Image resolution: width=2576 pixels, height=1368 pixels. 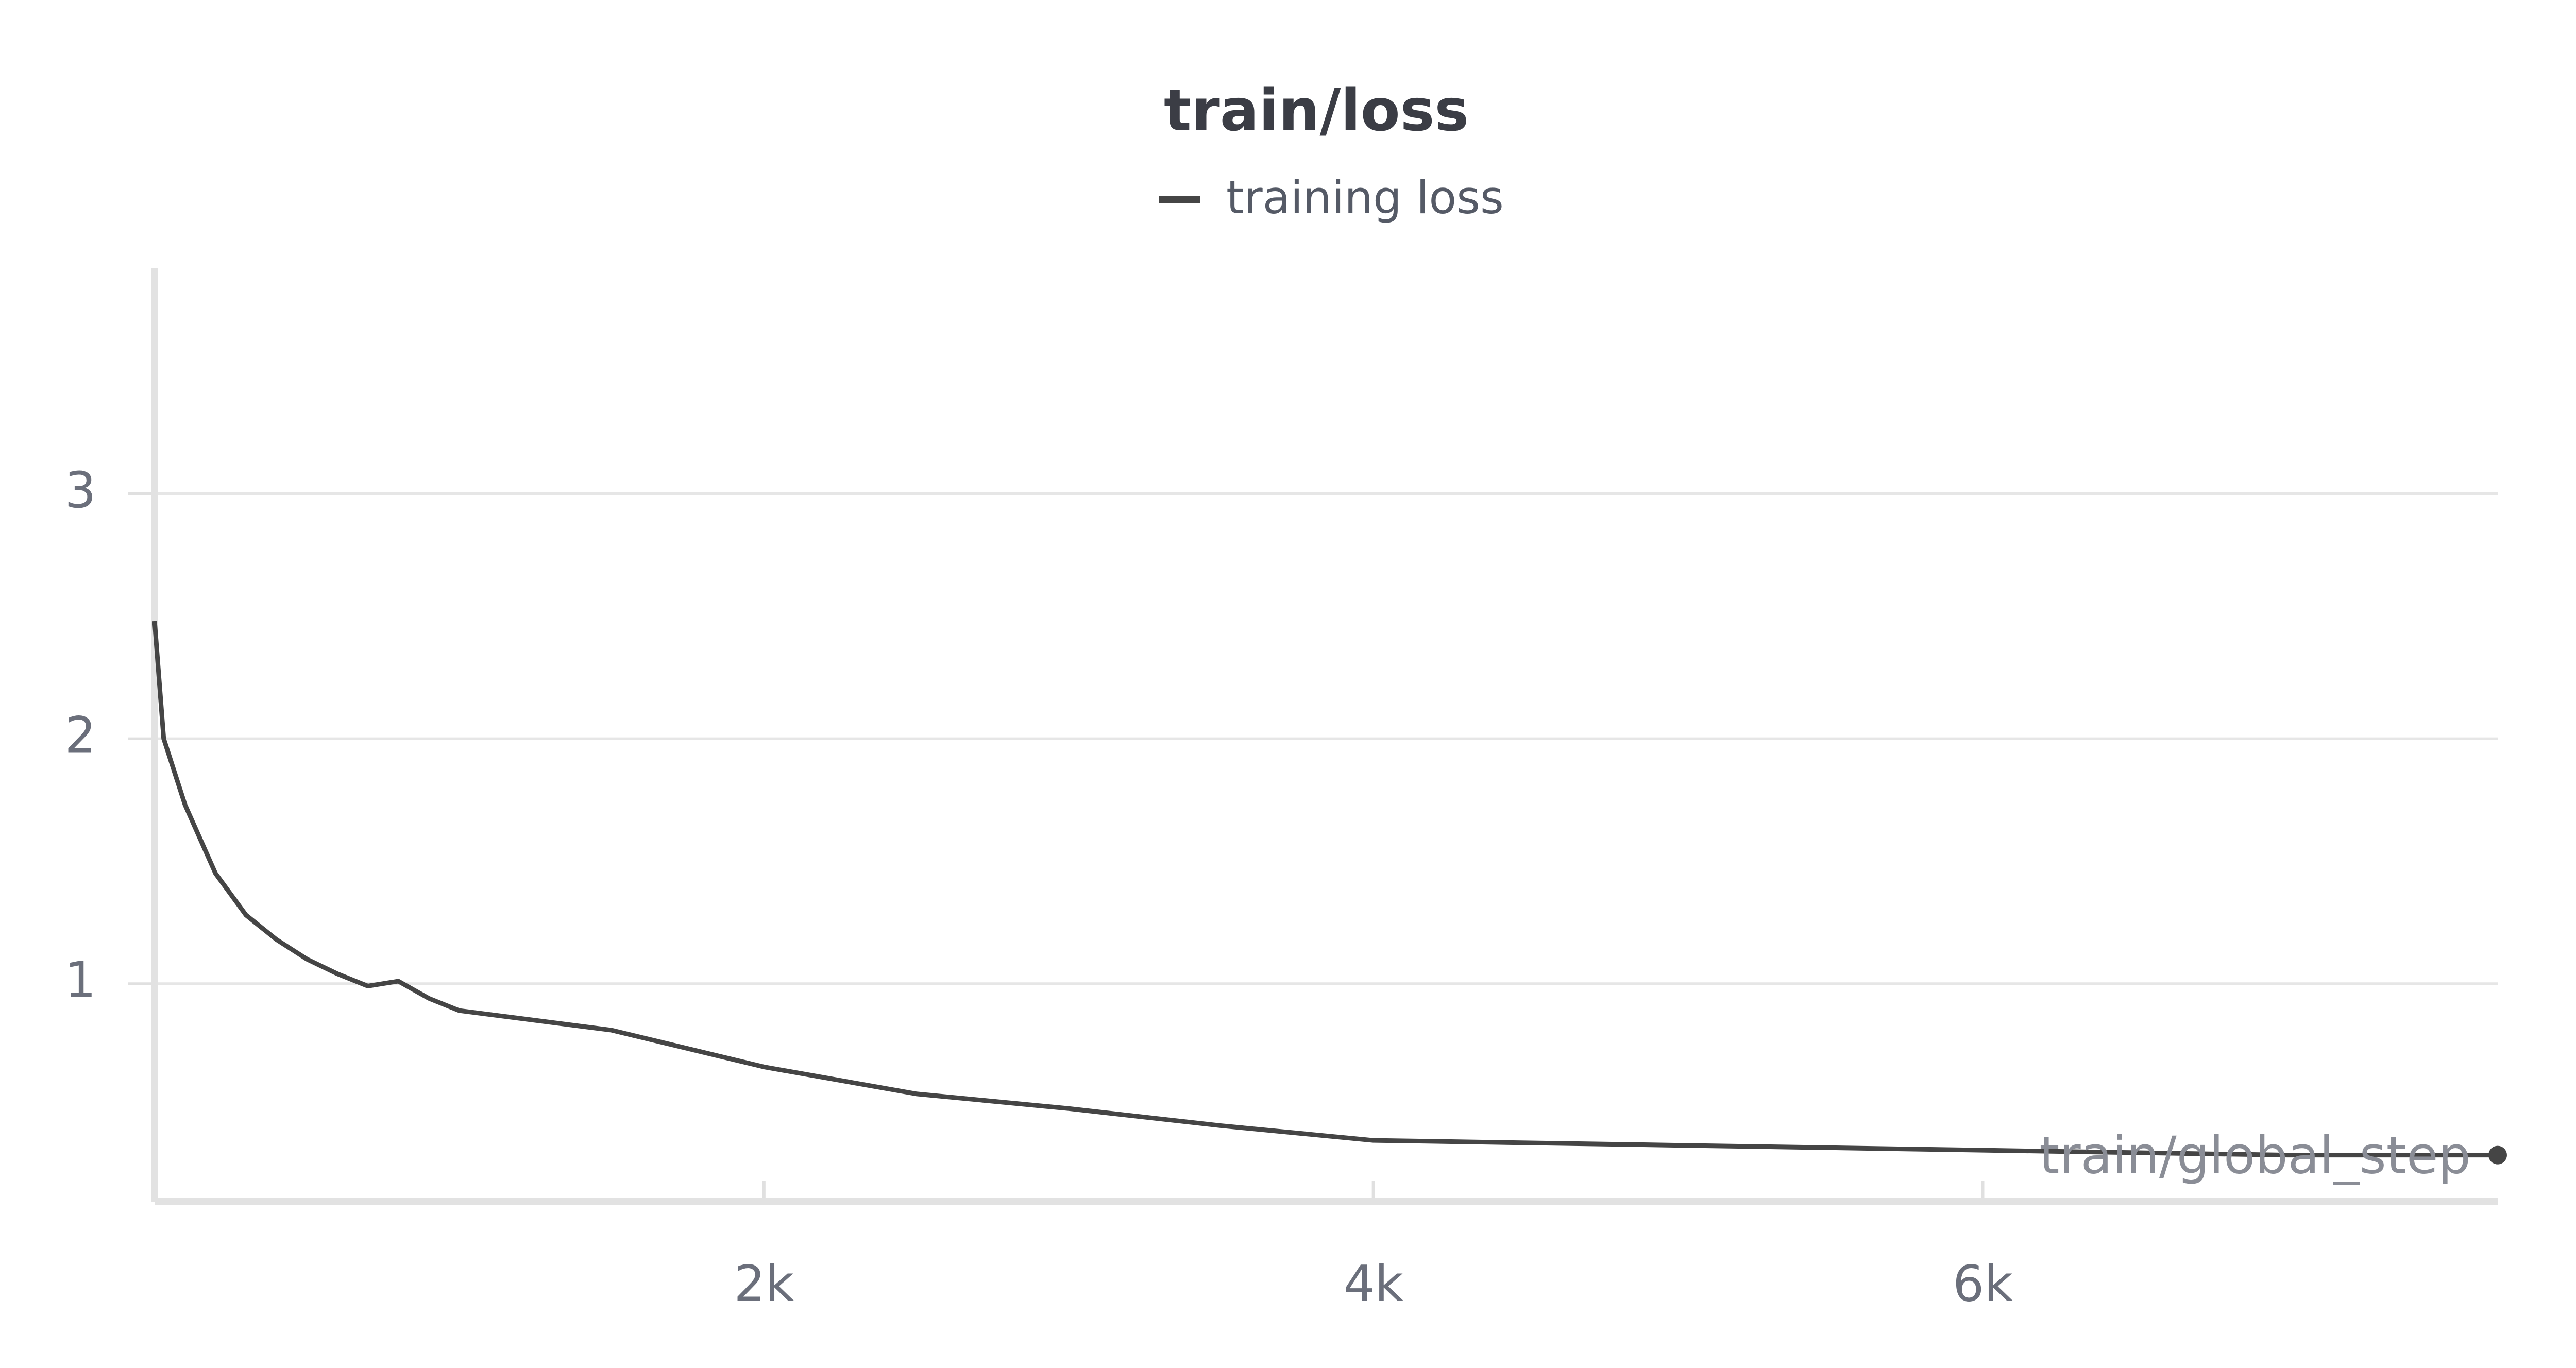 I want to click on x-tick-label: 2k, so click(x=764, y=1283).